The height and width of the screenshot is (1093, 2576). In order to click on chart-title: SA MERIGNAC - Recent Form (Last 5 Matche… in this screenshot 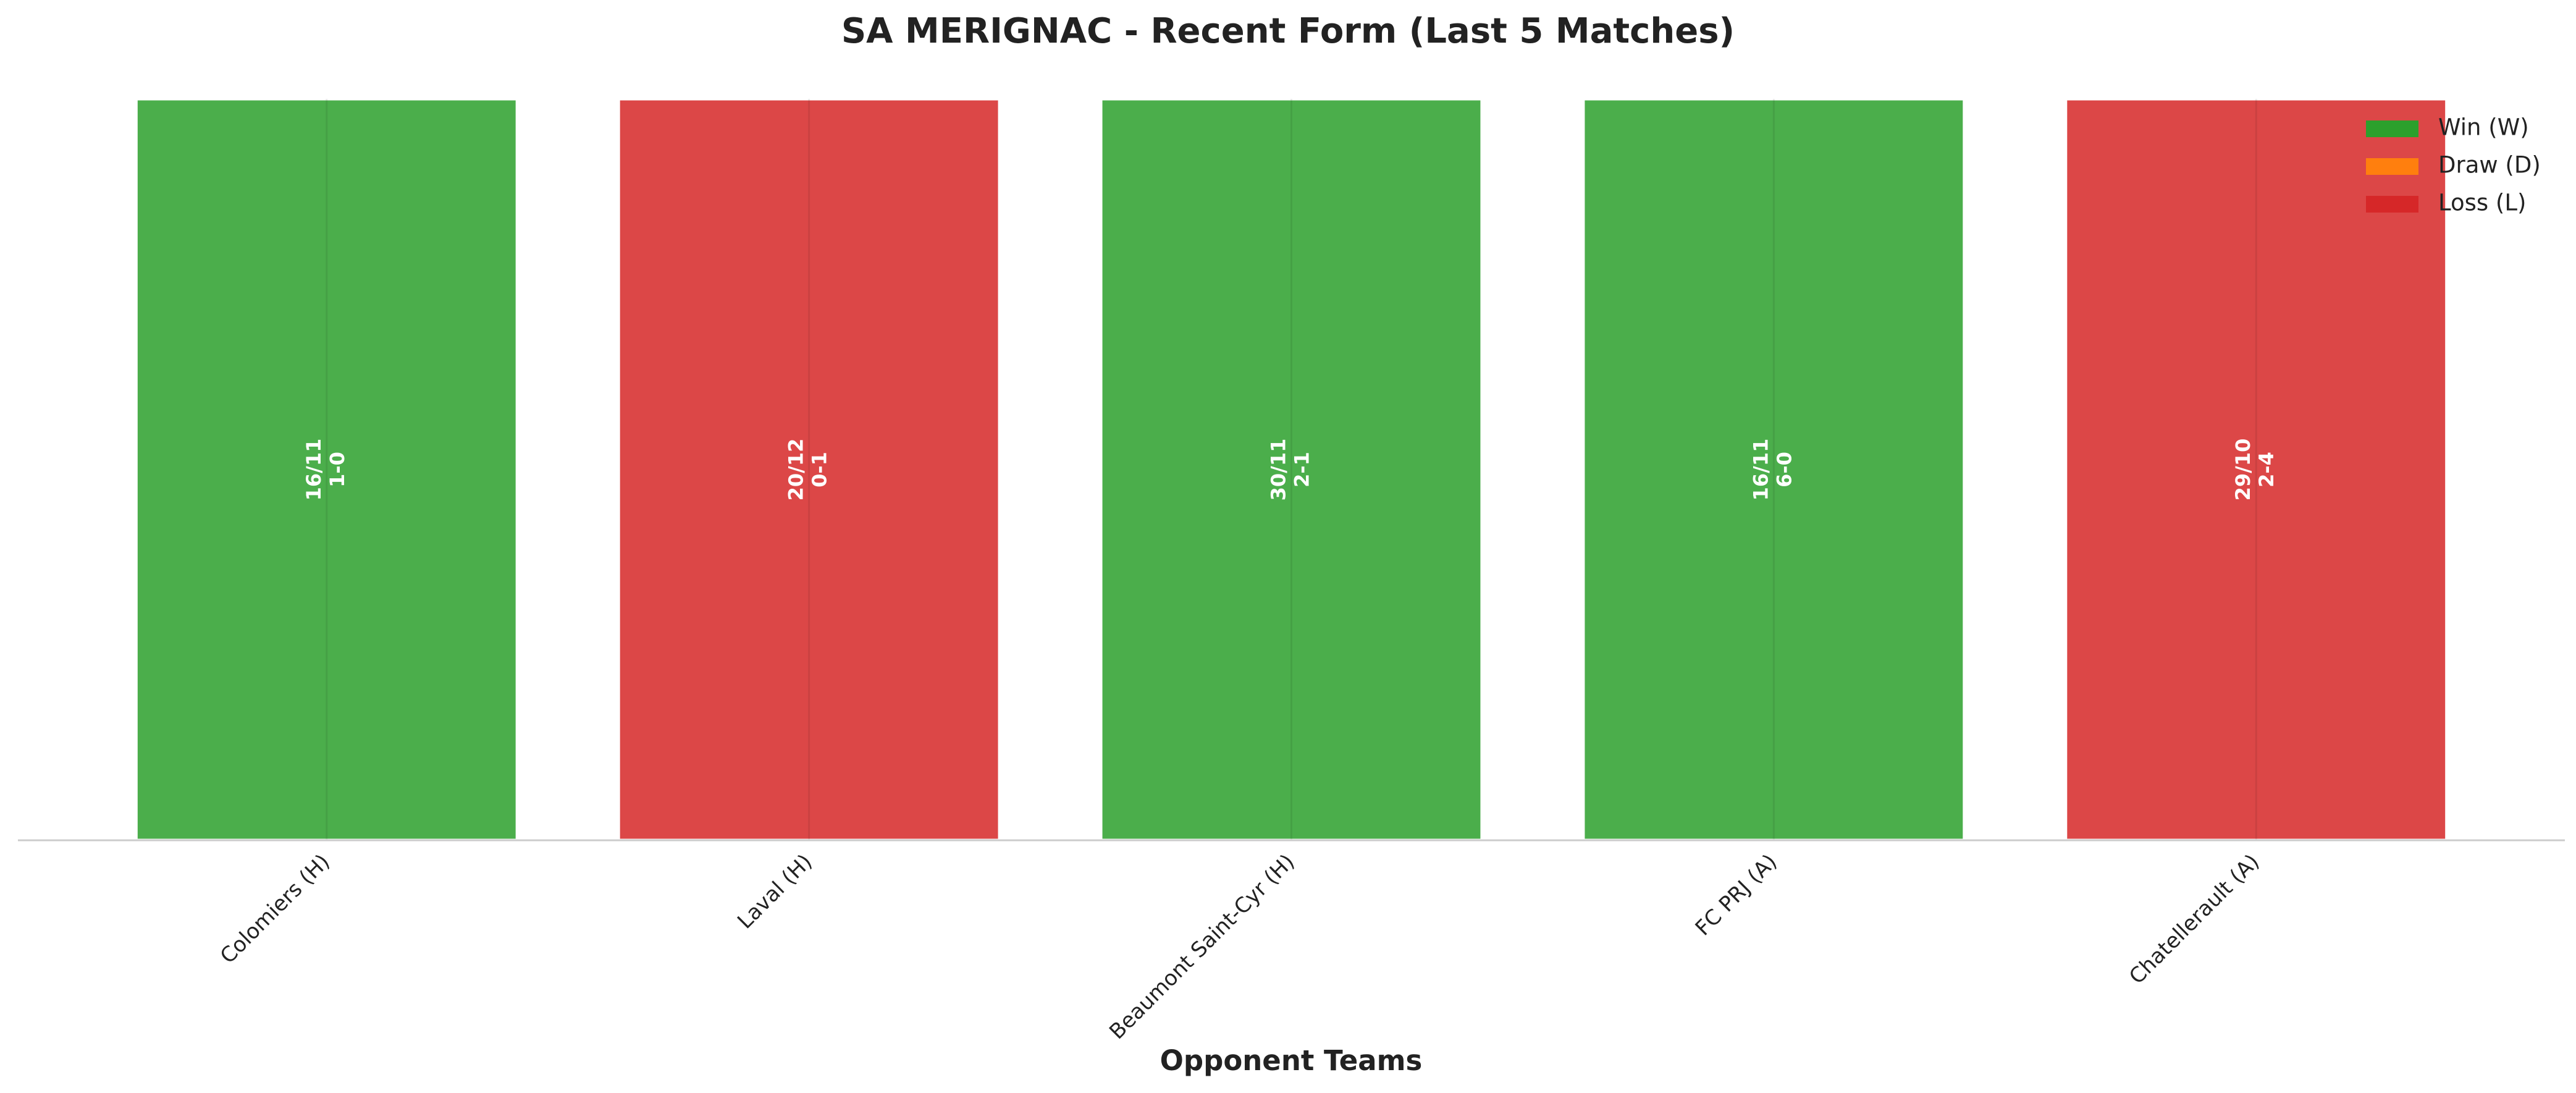, I will do `click(1288, 31)`.